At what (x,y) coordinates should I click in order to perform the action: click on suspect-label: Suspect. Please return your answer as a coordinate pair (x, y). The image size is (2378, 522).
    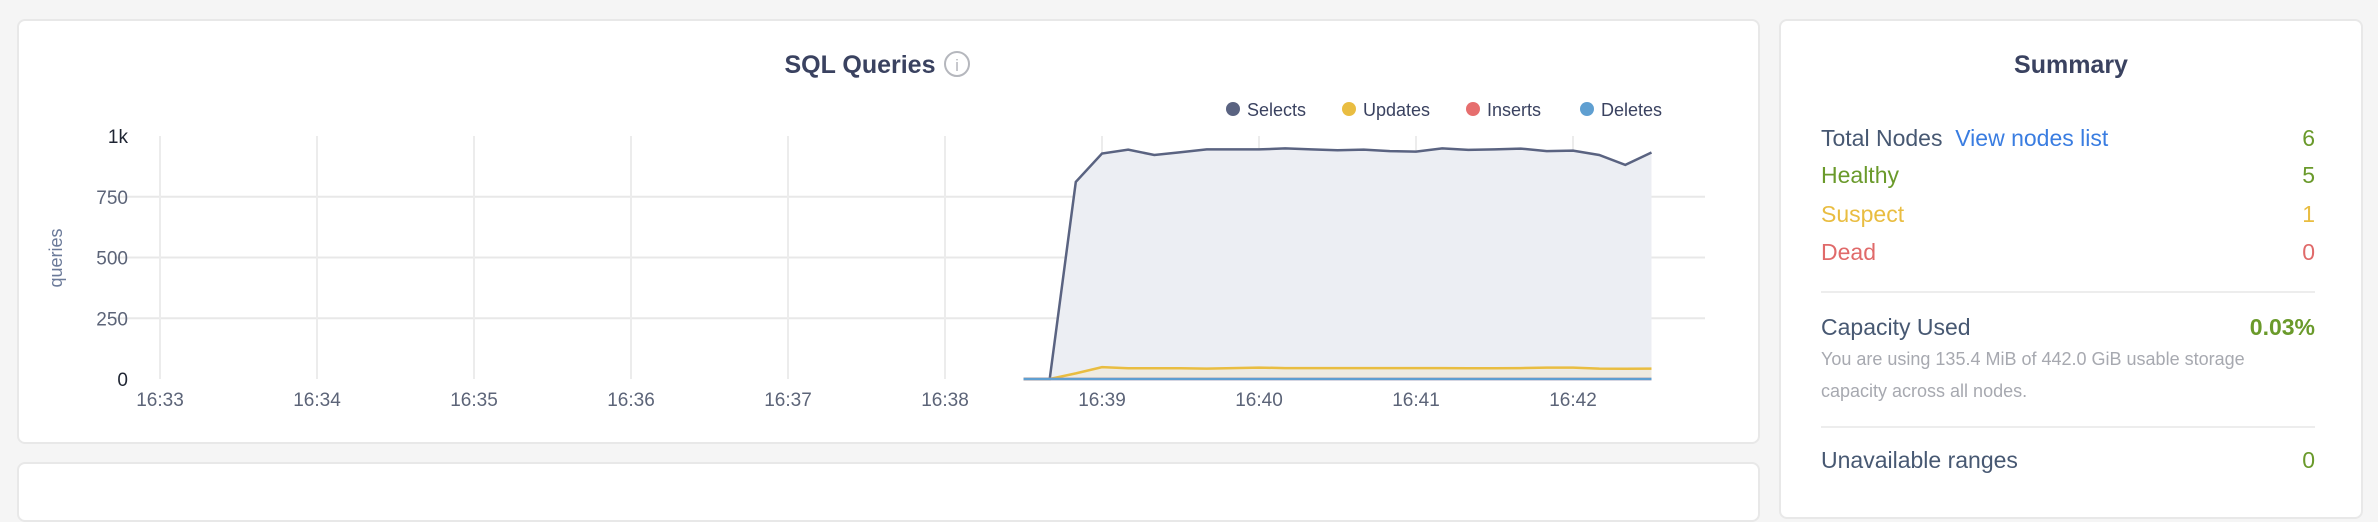
    Looking at the image, I should click on (1863, 214).